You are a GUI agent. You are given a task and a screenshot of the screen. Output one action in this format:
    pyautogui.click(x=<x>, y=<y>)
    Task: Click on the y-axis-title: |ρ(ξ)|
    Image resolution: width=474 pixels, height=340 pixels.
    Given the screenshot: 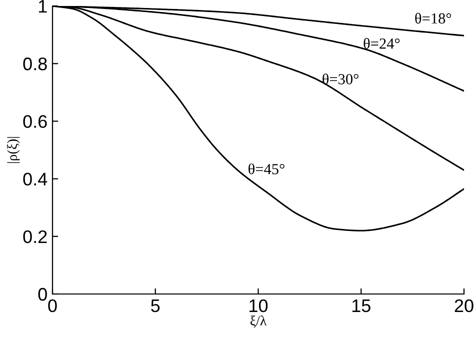 What is the action you would take?
    pyautogui.click(x=13, y=150)
    